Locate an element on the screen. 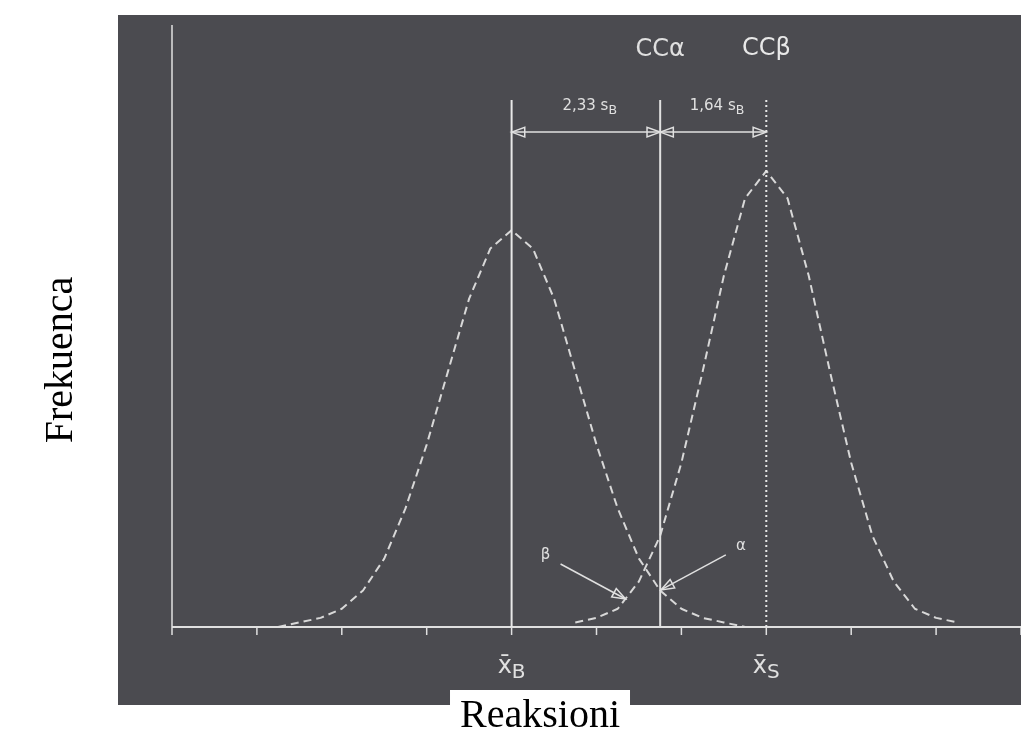  annotation: β is located at coordinates (545, 553).